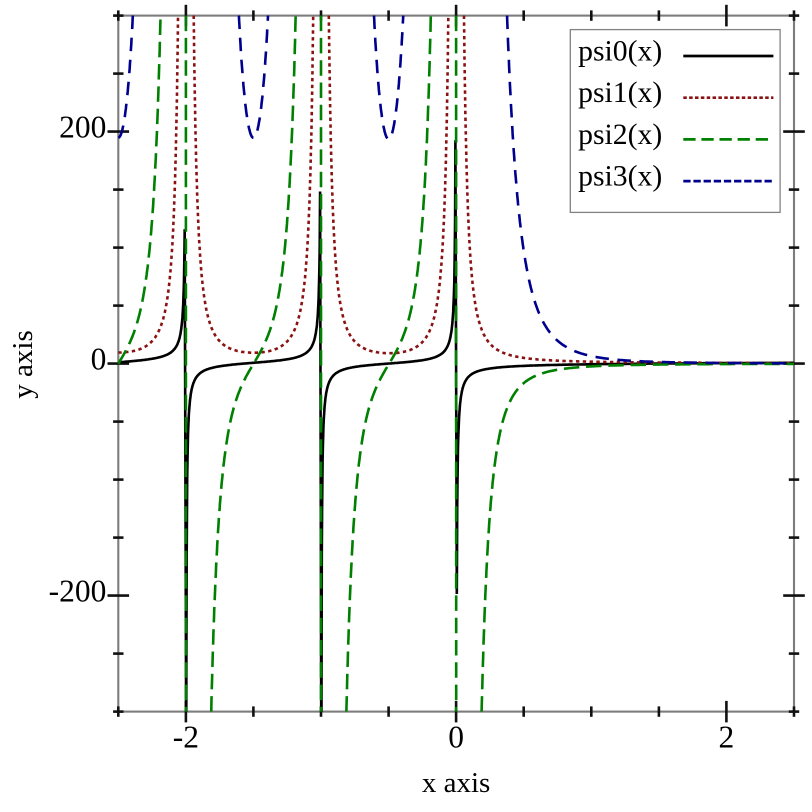 The image size is (812, 812). What do you see at coordinates (620, 93) in the screenshot?
I see `svg-text: psi1(x)` at bounding box center [620, 93].